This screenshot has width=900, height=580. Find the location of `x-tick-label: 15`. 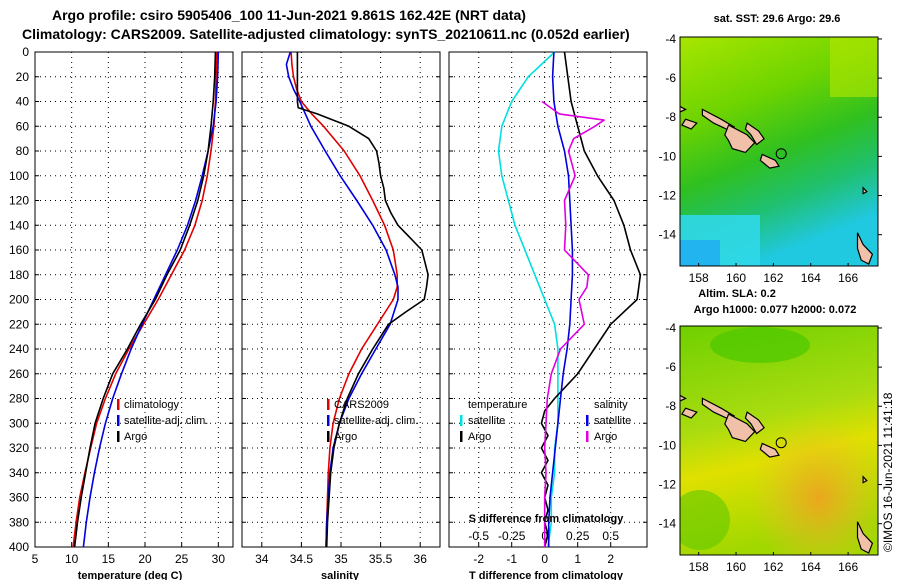

x-tick-label: 15 is located at coordinates (109, 559).